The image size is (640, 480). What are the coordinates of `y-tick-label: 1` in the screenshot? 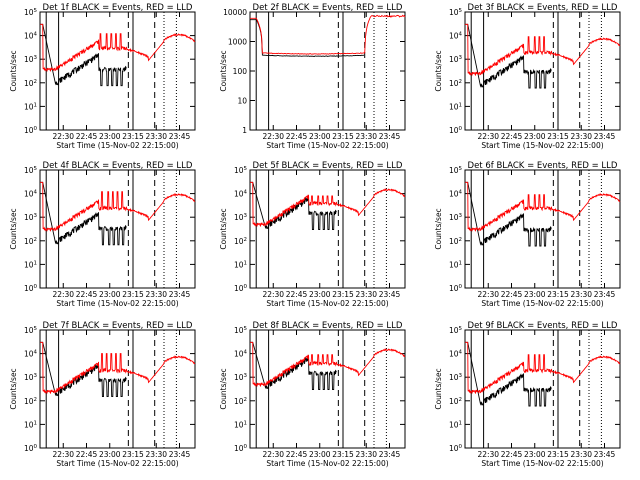 It's located at (244, 130).